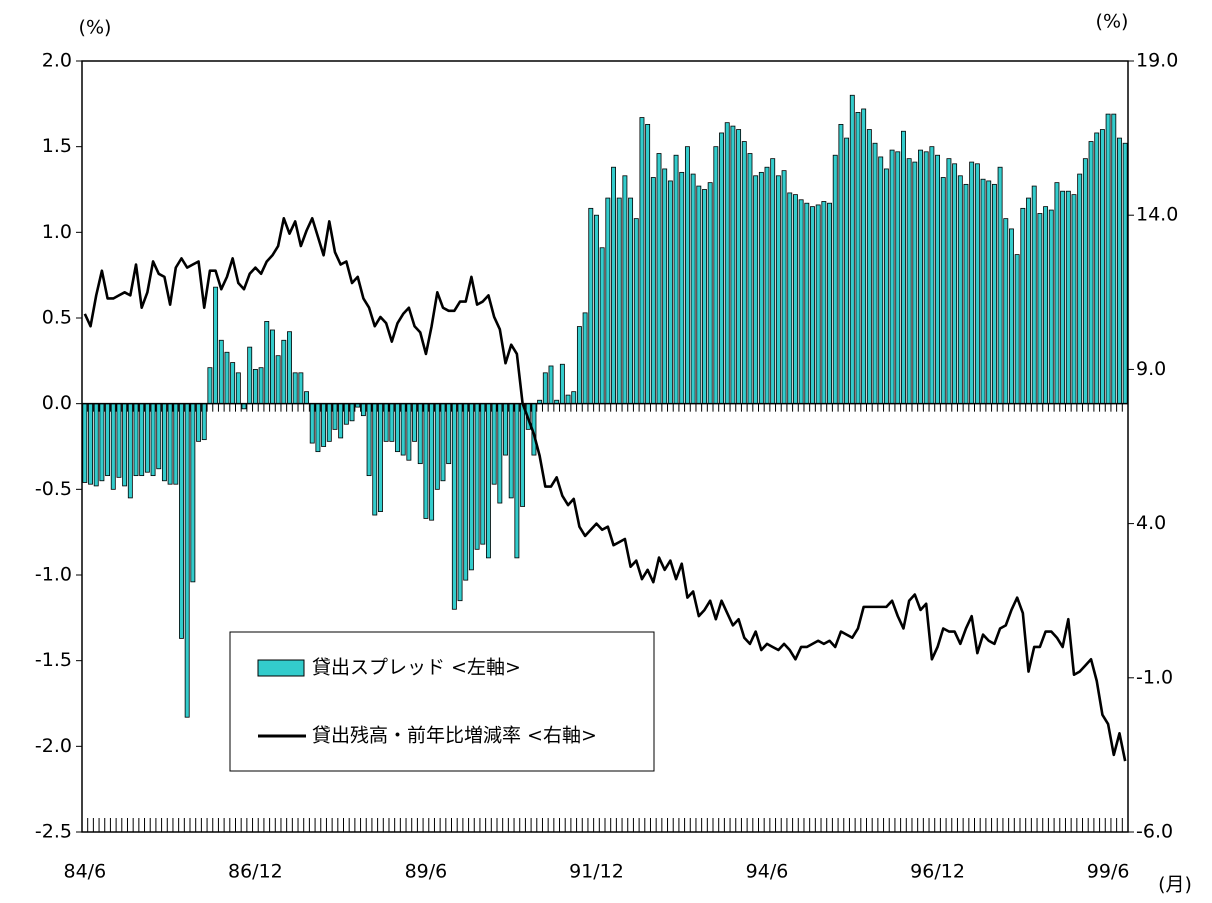 The width and height of the screenshot is (1212, 903). I want to click on y-tick-label: 2.0, so click(57, 61).